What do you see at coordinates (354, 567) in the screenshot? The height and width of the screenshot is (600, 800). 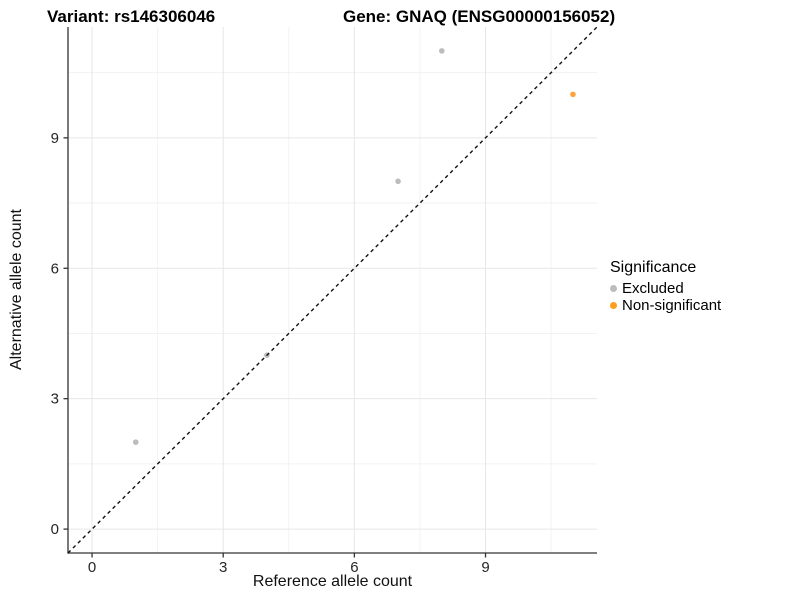 I see `x-tick-label: 6` at bounding box center [354, 567].